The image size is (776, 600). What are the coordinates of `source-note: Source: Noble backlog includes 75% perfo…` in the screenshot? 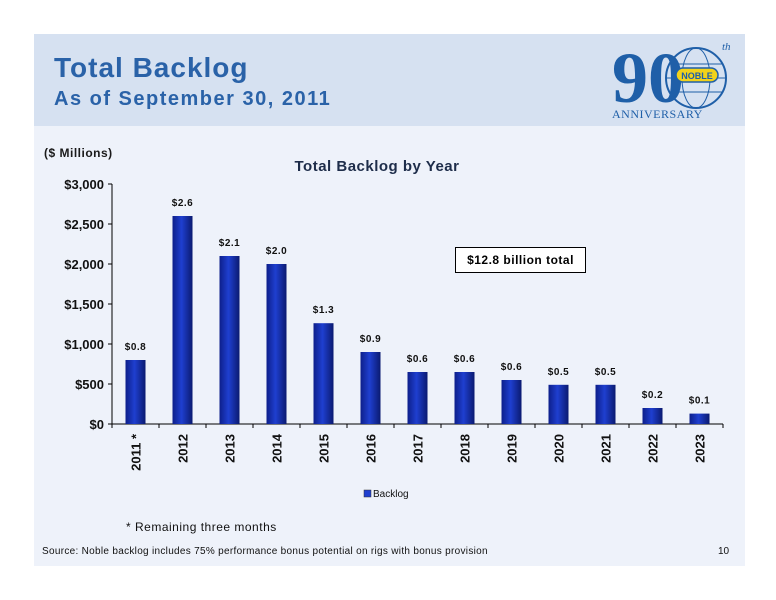 It's located at (265, 551).